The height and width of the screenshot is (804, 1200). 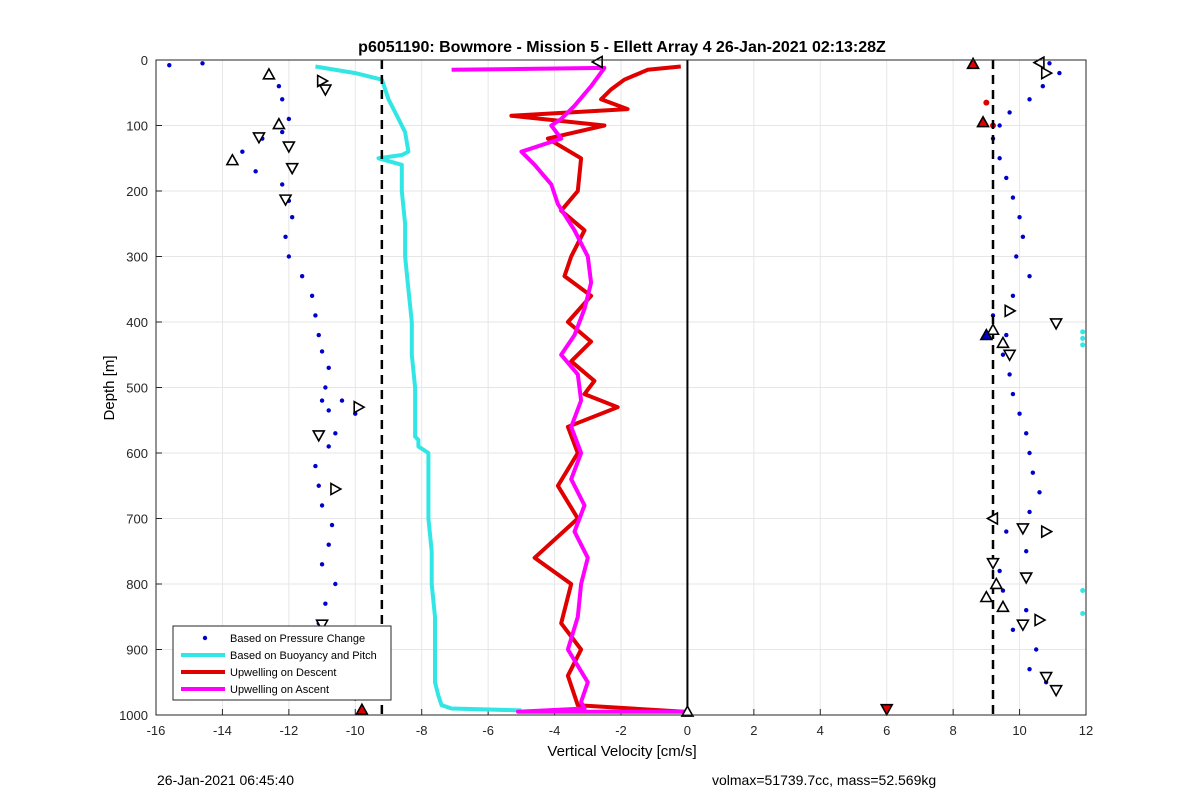 I want to click on y-tick-label: 900, so click(x=137, y=650).